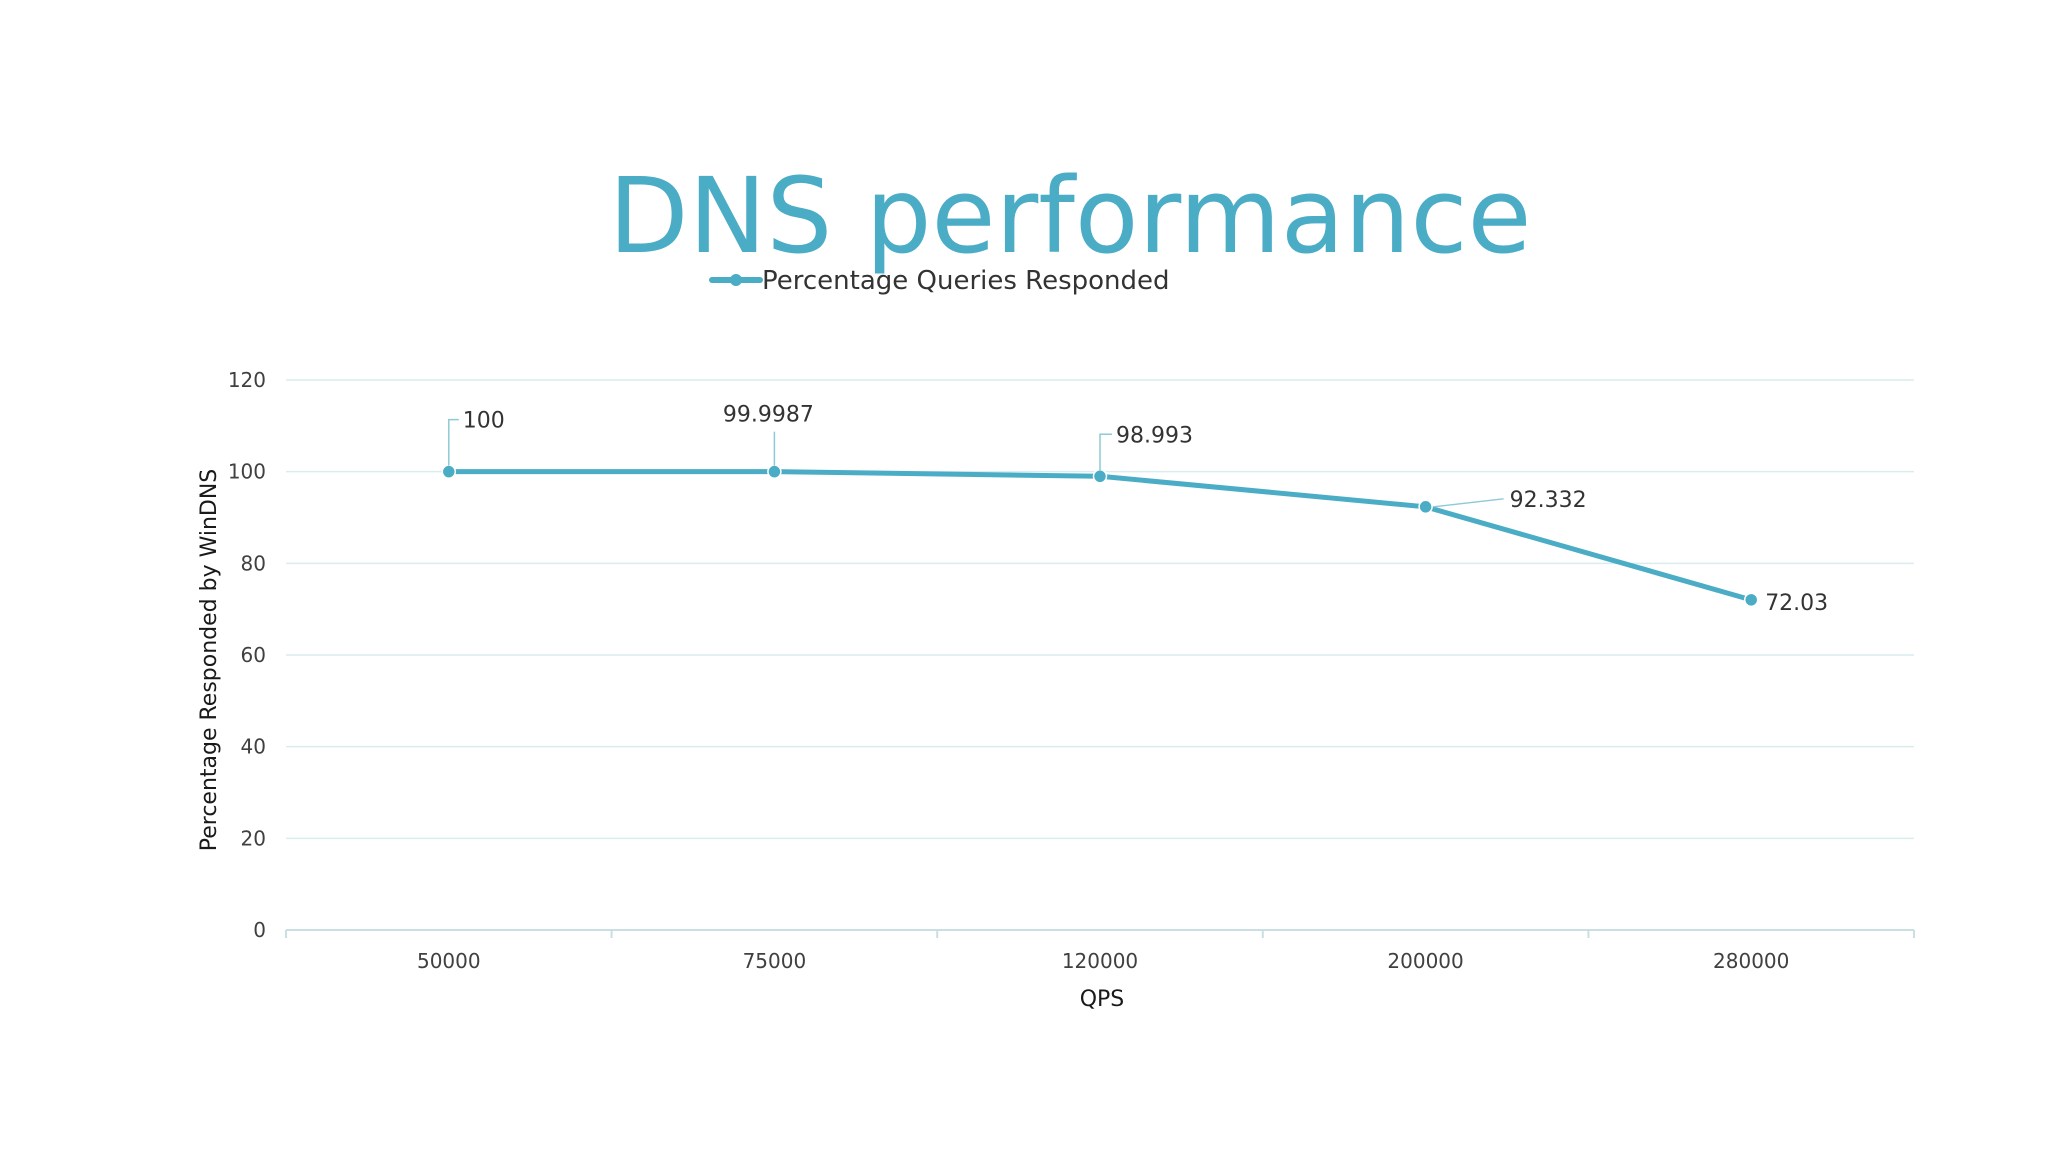  Describe the element at coordinates (1100, 536) in the screenshot. I see `series-line-group` at that location.